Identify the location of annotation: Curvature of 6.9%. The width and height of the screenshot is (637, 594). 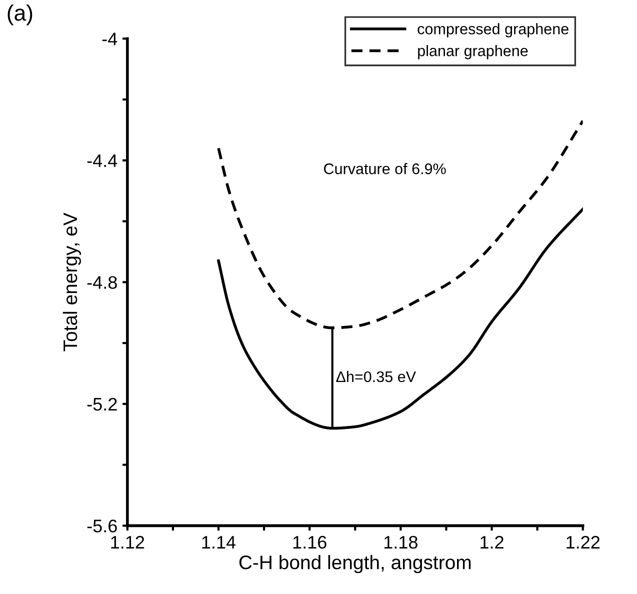
(385, 168).